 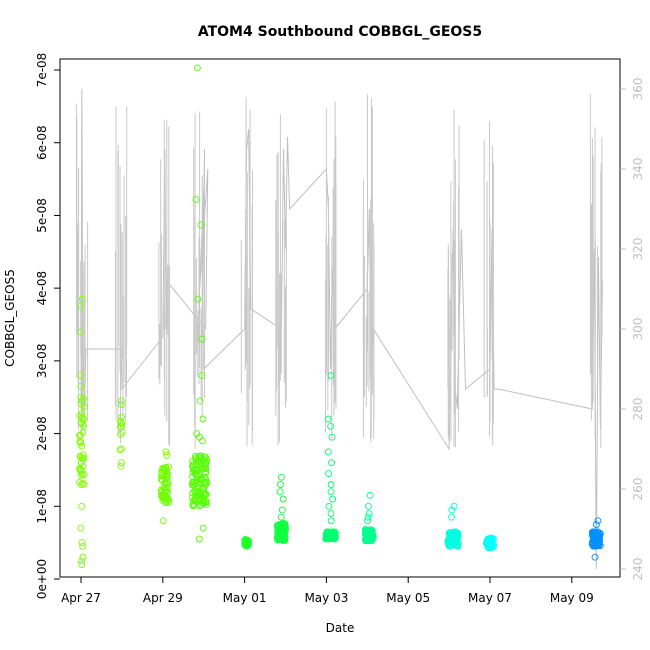 What do you see at coordinates (408, 598) in the screenshot?
I see `x-tick-label: May 05` at bounding box center [408, 598].